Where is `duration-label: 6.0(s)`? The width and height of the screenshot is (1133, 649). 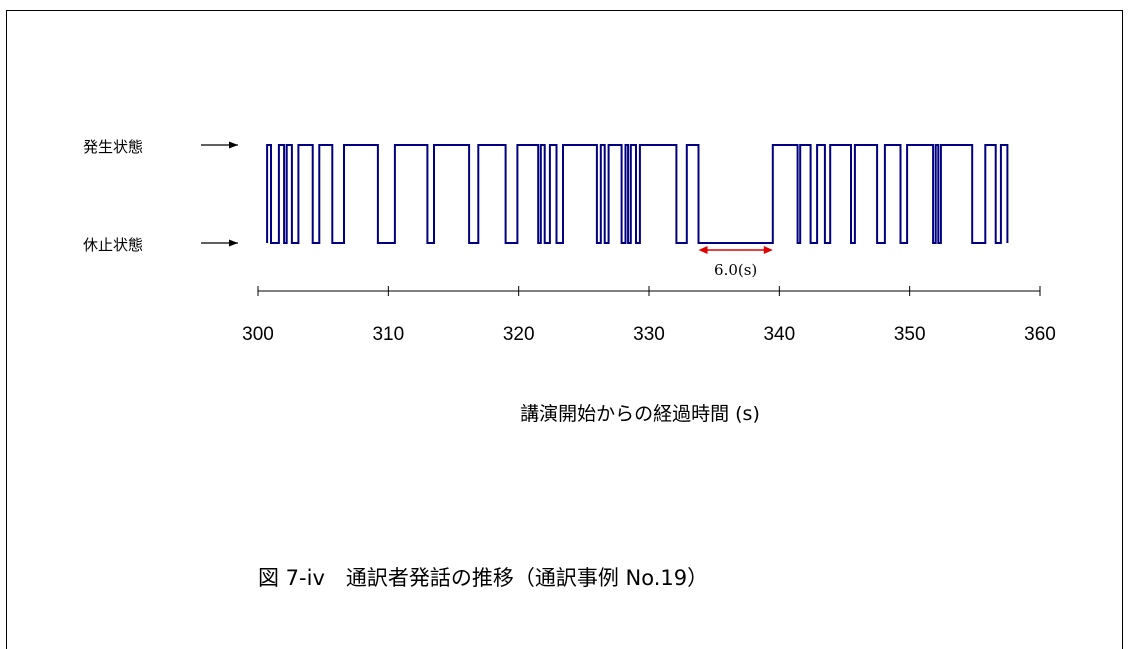 duration-label: 6.0(s) is located at coordinates (735, 270).